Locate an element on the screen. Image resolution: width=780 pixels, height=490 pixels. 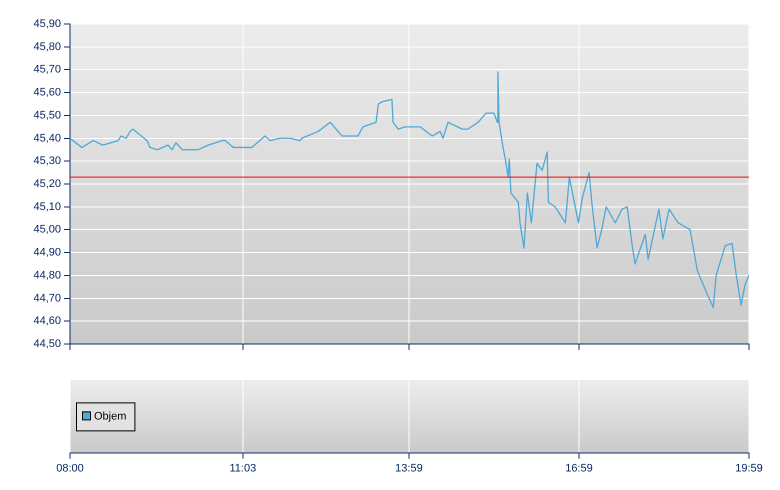
y-tick-label: 44,60 is located at coordinates (47, 321).